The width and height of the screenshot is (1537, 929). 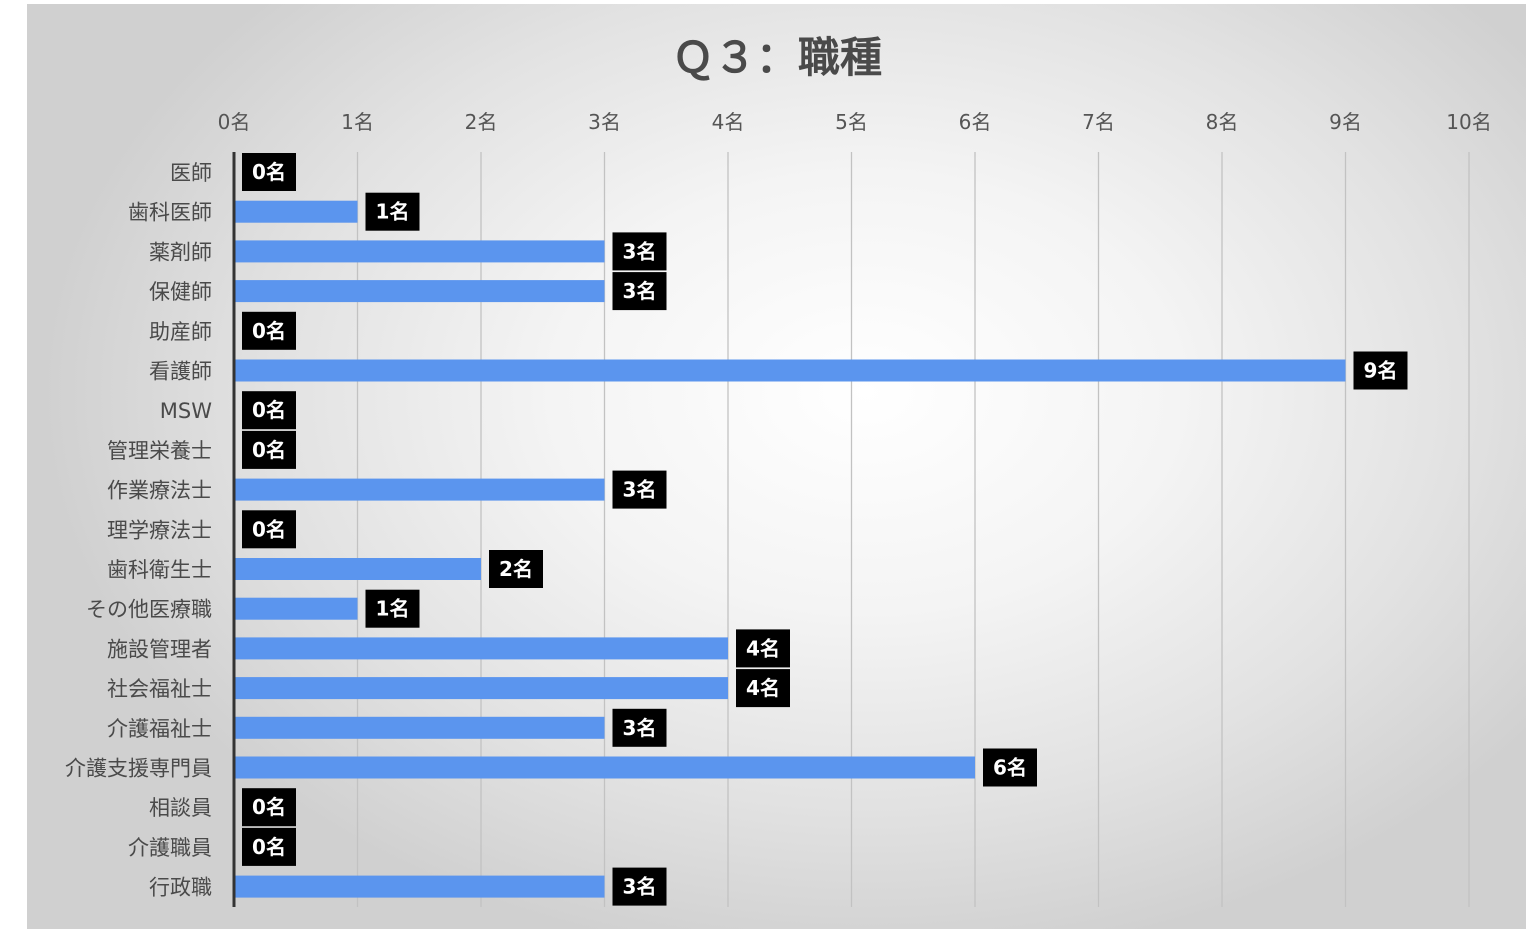 What do you see at coordinates (170, 848) in the screenshot?
I see `category-label: 介護職員` at bounding box center [170, 848].